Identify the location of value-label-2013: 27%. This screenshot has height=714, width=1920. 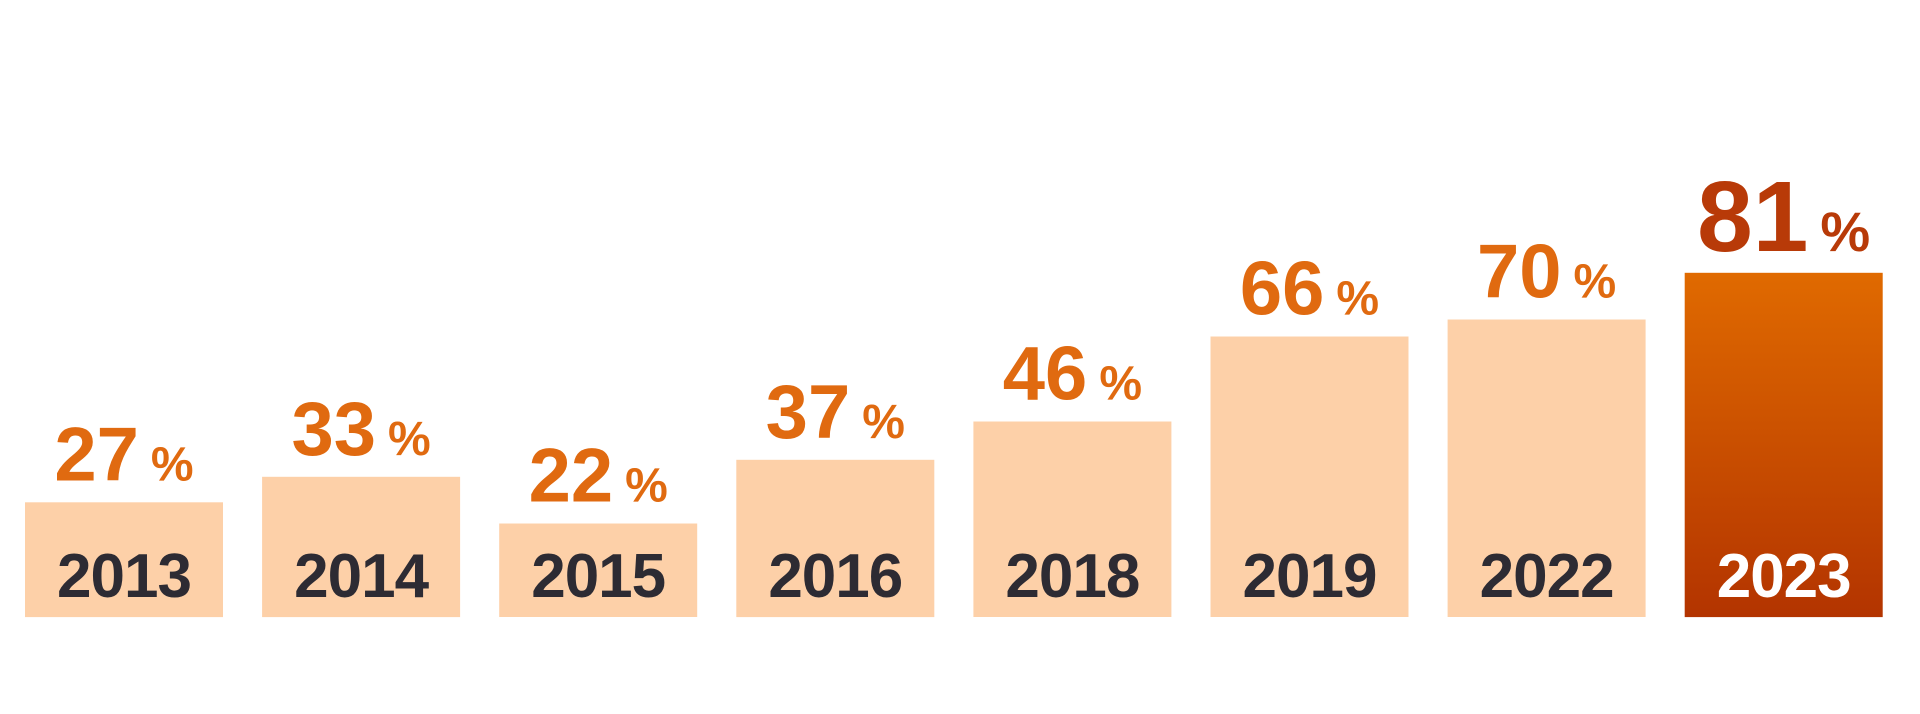
(123, 454).